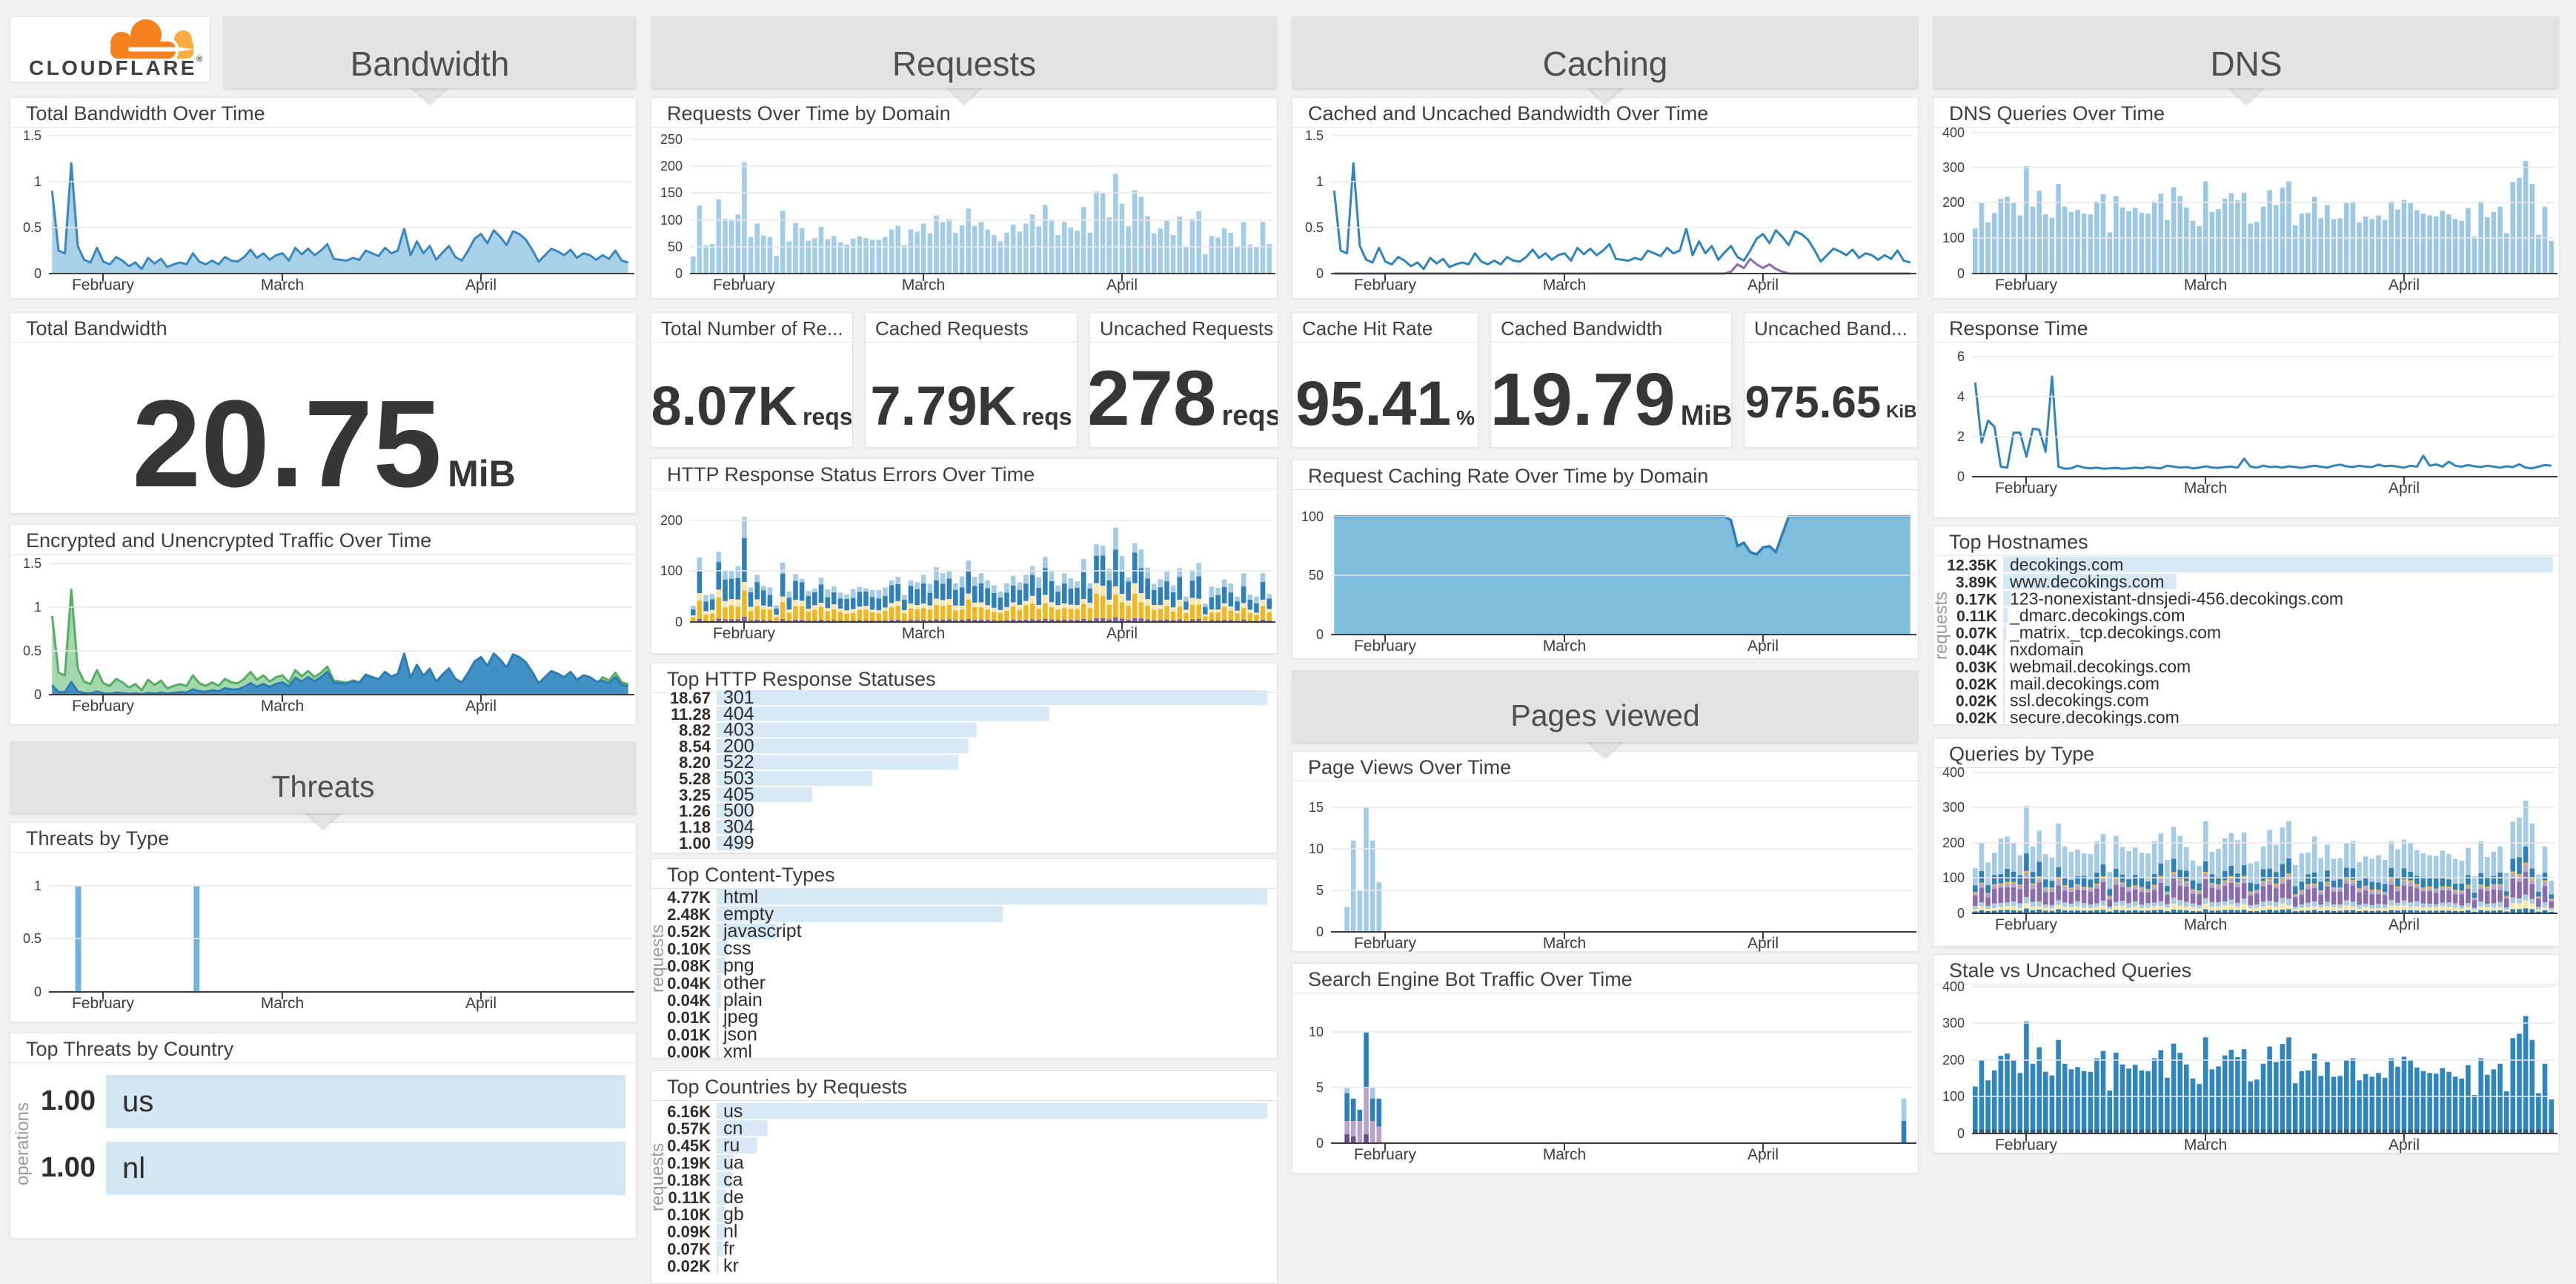  What do you see at coordinates (32, 939) in the screenshot?
I see `svg-text: 0.5` at bounding box center [32, 939].